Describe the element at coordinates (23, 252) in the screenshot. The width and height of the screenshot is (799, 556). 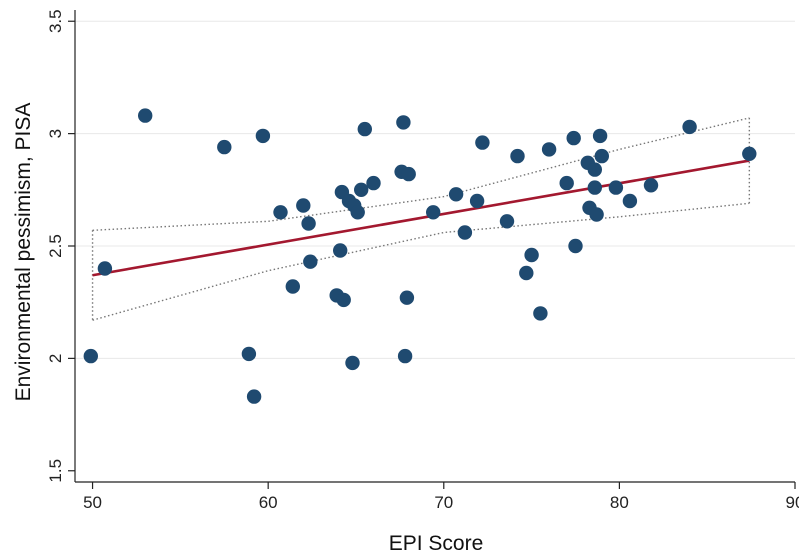
I see `y-axis-title: Environmental pessimism, PISA` at that location.